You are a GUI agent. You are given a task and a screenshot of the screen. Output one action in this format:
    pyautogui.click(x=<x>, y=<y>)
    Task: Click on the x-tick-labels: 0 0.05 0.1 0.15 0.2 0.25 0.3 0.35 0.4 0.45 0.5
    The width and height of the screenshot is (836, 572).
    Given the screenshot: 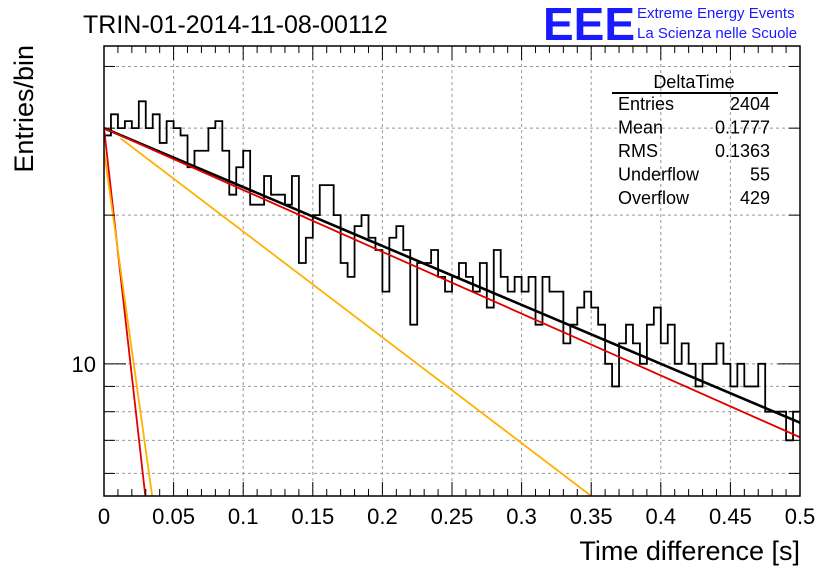 What is the action you would take?
    pyautogui.click(x=456, y=516)
    